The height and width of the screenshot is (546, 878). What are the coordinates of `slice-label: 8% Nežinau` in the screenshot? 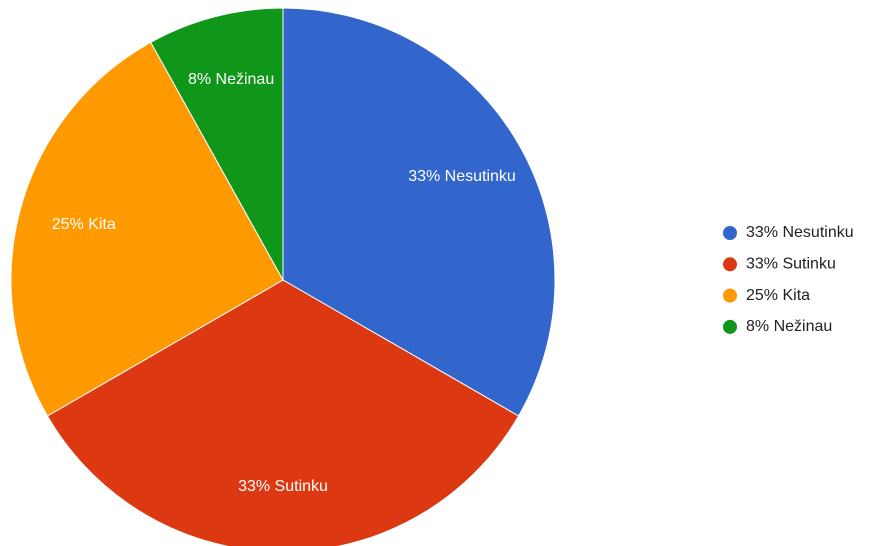 It's located at (231, 79).